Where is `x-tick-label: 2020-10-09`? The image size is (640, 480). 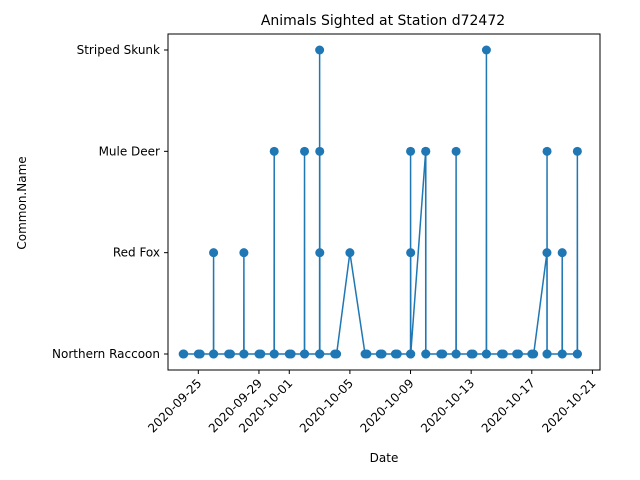 x-tick-label: 2020-10-09 is located at coordinates (386, 405).